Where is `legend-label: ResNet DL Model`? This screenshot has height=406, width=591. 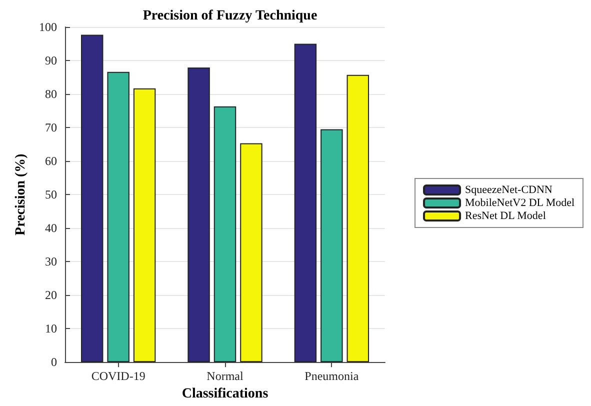 legend-label: ResNet DL Model is located at coordinates (505, 216).